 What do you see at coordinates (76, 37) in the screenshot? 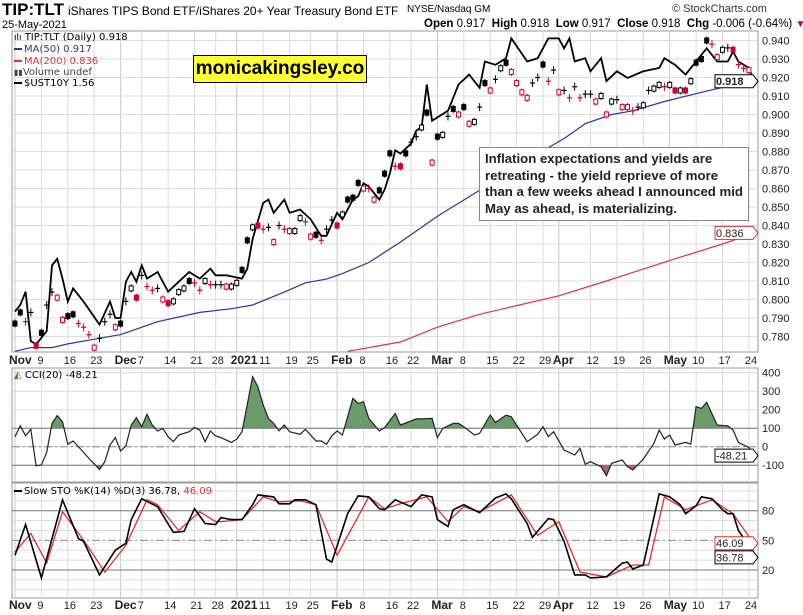
I see `legend-price-text: TIP:TLT (Daily) 0.918` at bounding box center [76, 37].